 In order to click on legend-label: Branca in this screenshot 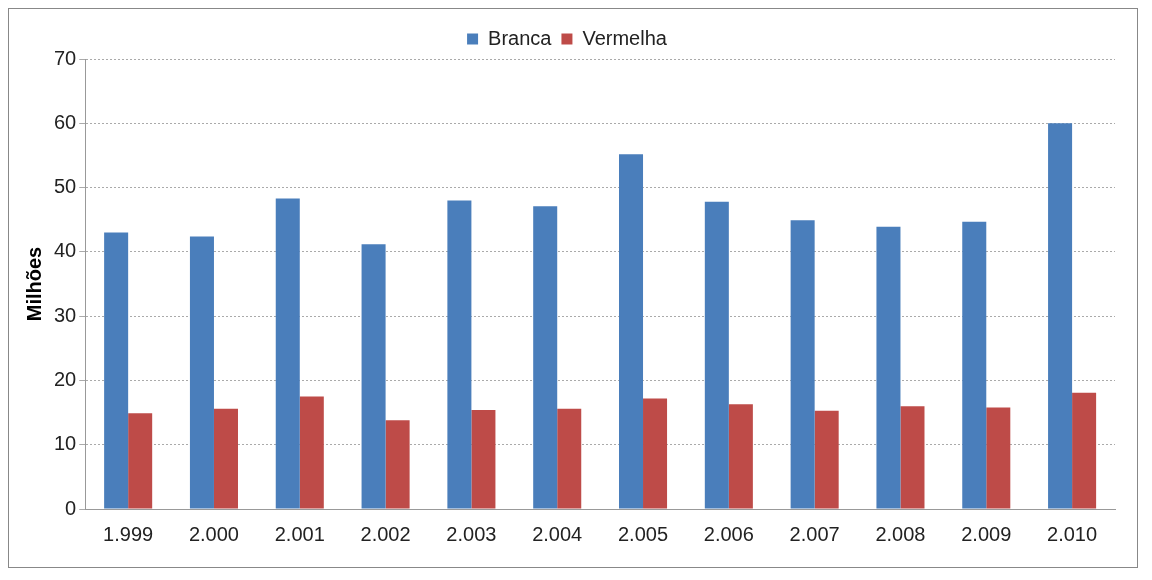, I will do `click(520, 37)`.